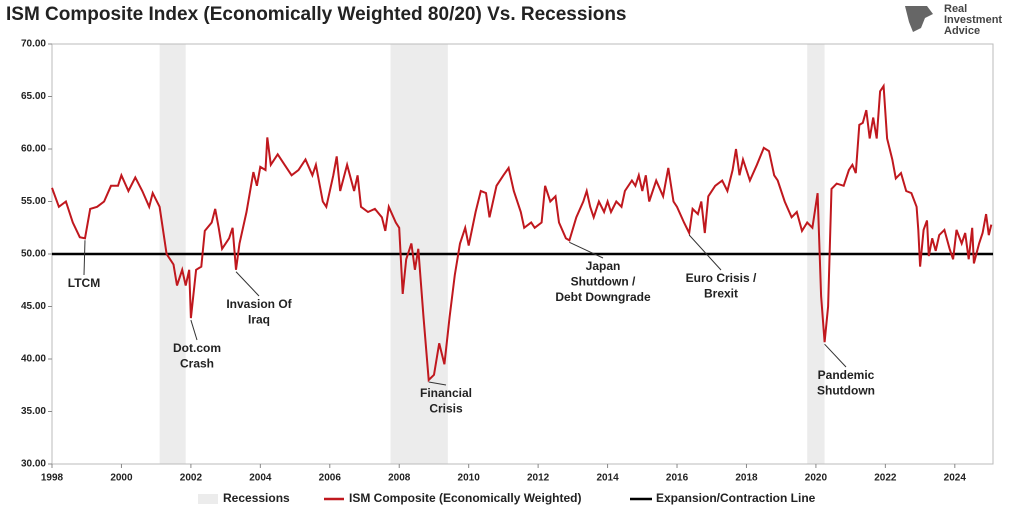  I want to click on legend-label: Expansion/Contraction Line, so click(736, 498).